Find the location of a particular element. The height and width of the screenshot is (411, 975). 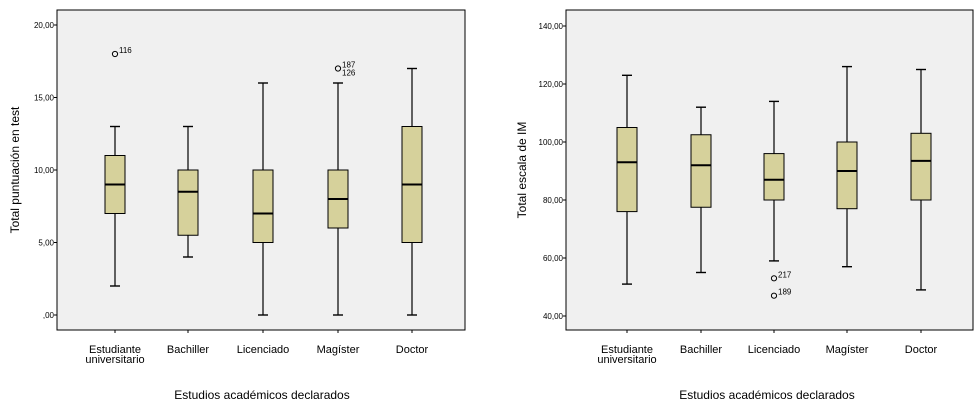

y-axis-title: Total escala de IM is located at coordinates (522, 170).